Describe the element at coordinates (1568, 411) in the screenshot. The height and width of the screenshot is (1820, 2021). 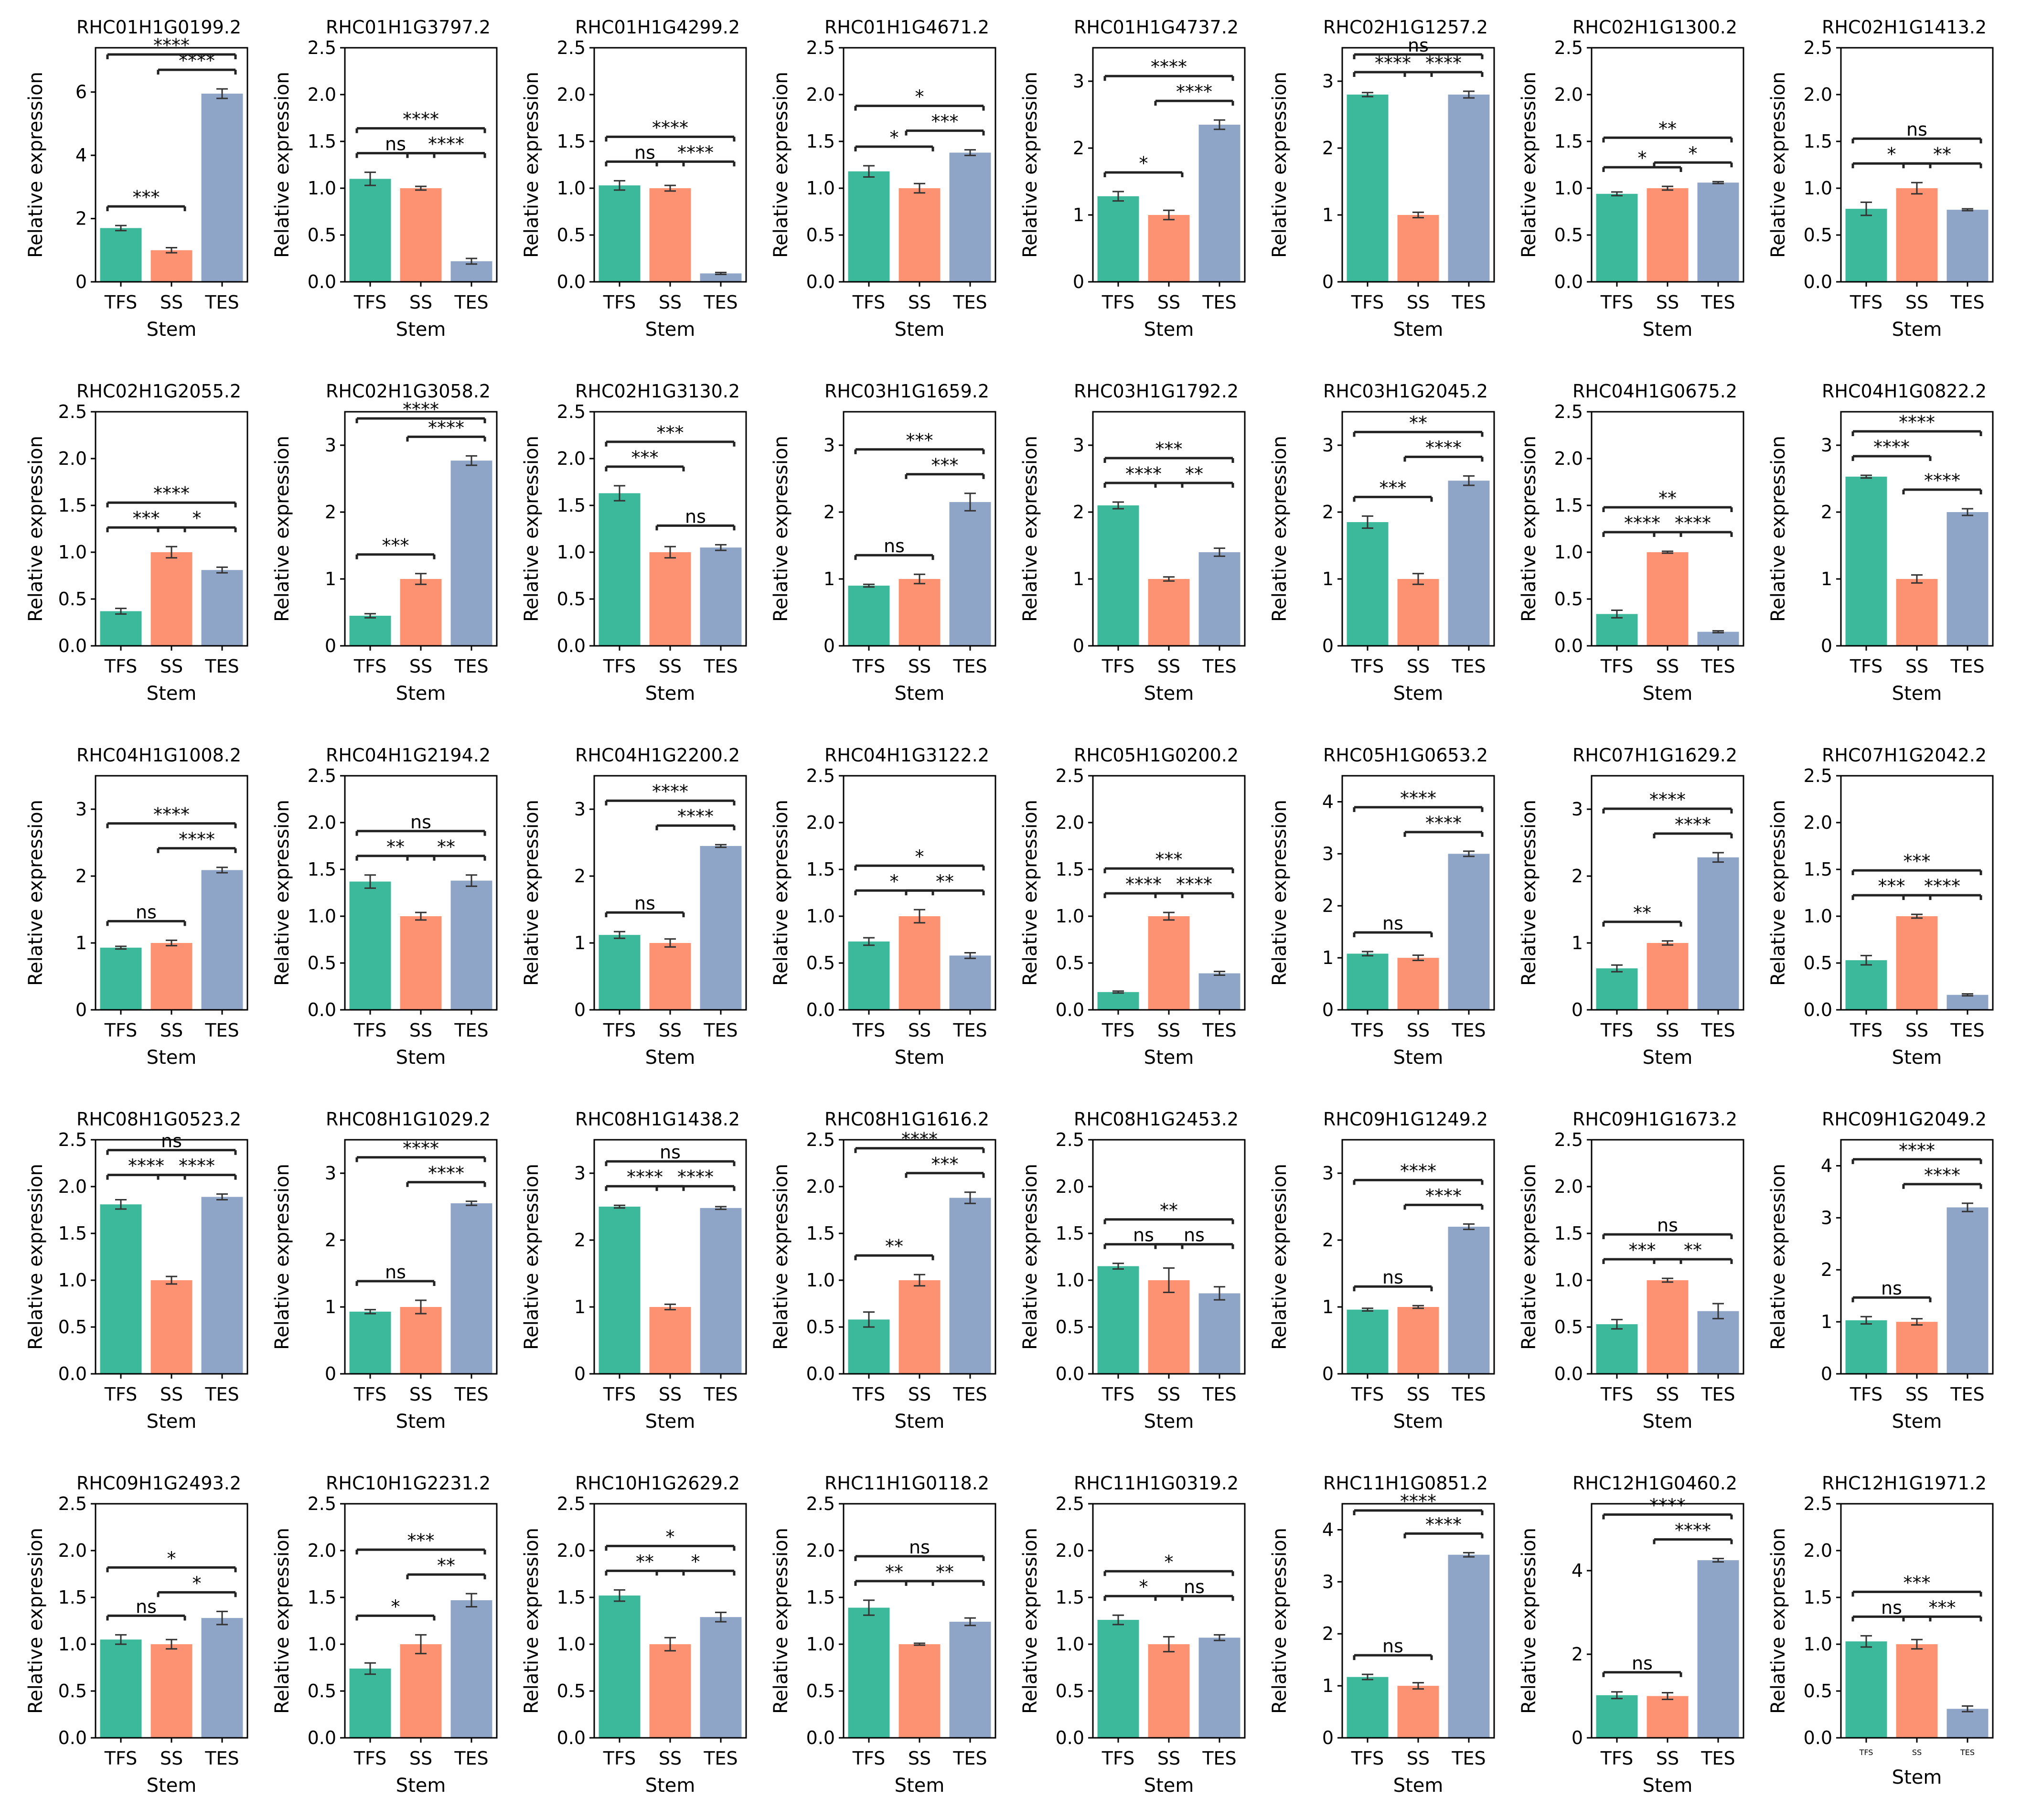
I see `y-tick-label: 2.5` at that location.